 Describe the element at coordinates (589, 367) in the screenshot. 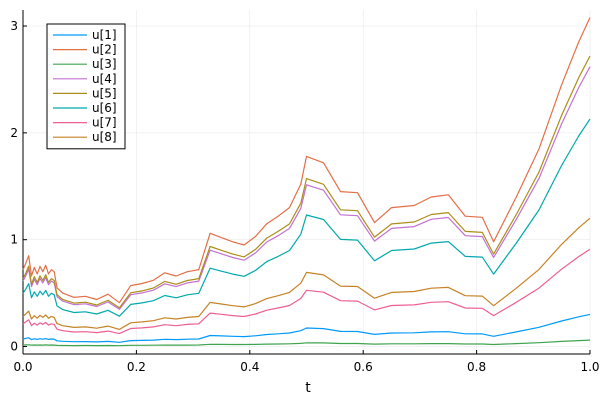

I see `x-tick-label: 1.0` at that location.